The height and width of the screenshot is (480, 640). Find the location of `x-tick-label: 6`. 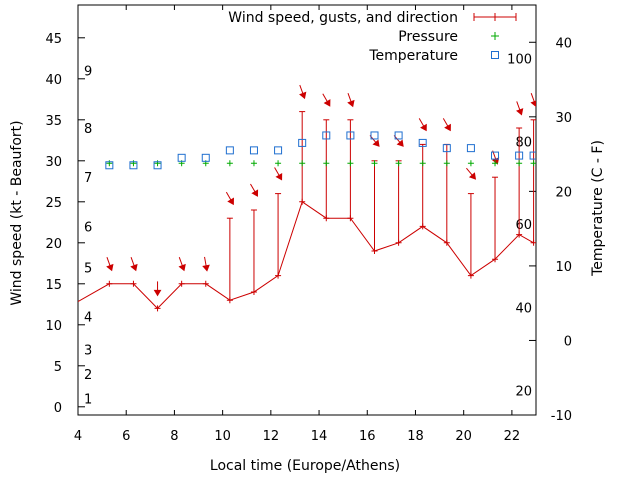

x-tick-label: 6 is located at coordinates (126, 436).